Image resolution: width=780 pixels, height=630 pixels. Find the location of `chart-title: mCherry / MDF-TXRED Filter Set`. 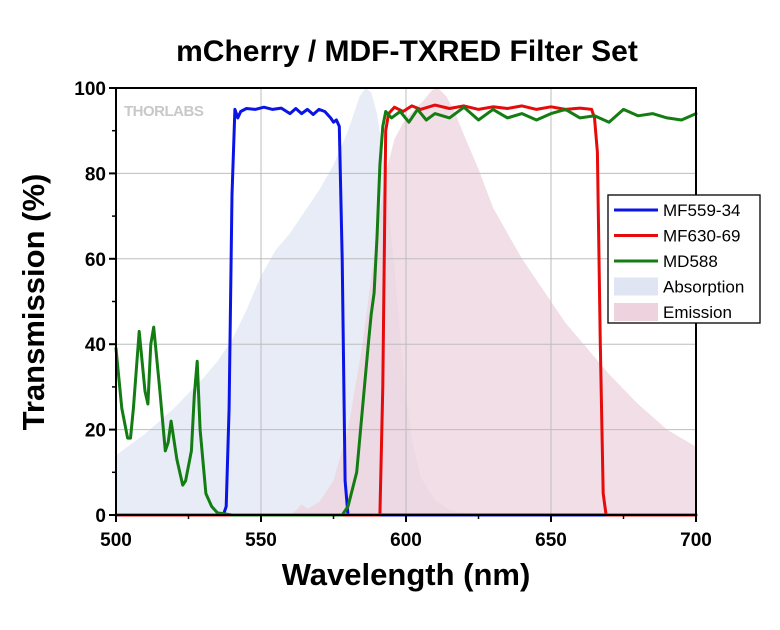

chart-title: mCherry / MDF-TXRED Filter Set is located at coordinates (407, 51).